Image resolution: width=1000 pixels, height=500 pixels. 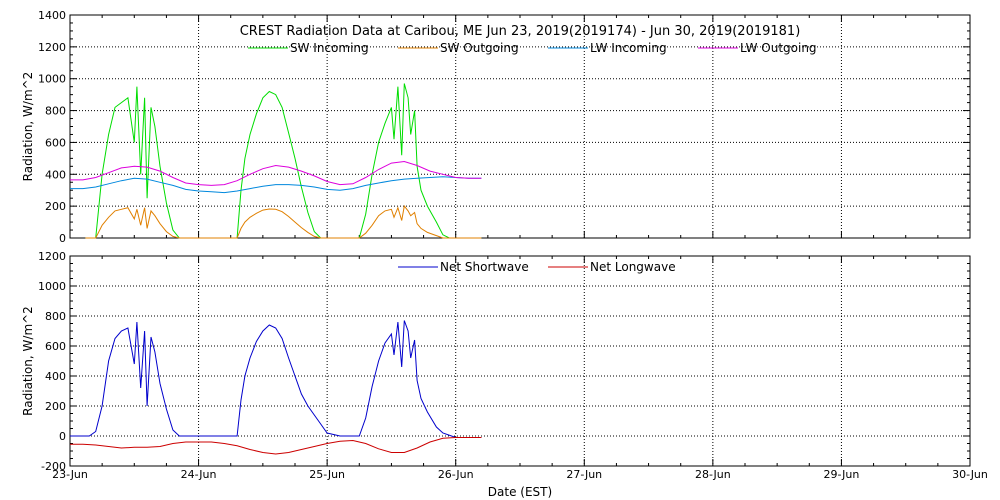 I want to click on series-line-net-longwave, so click(x=276, y=446).